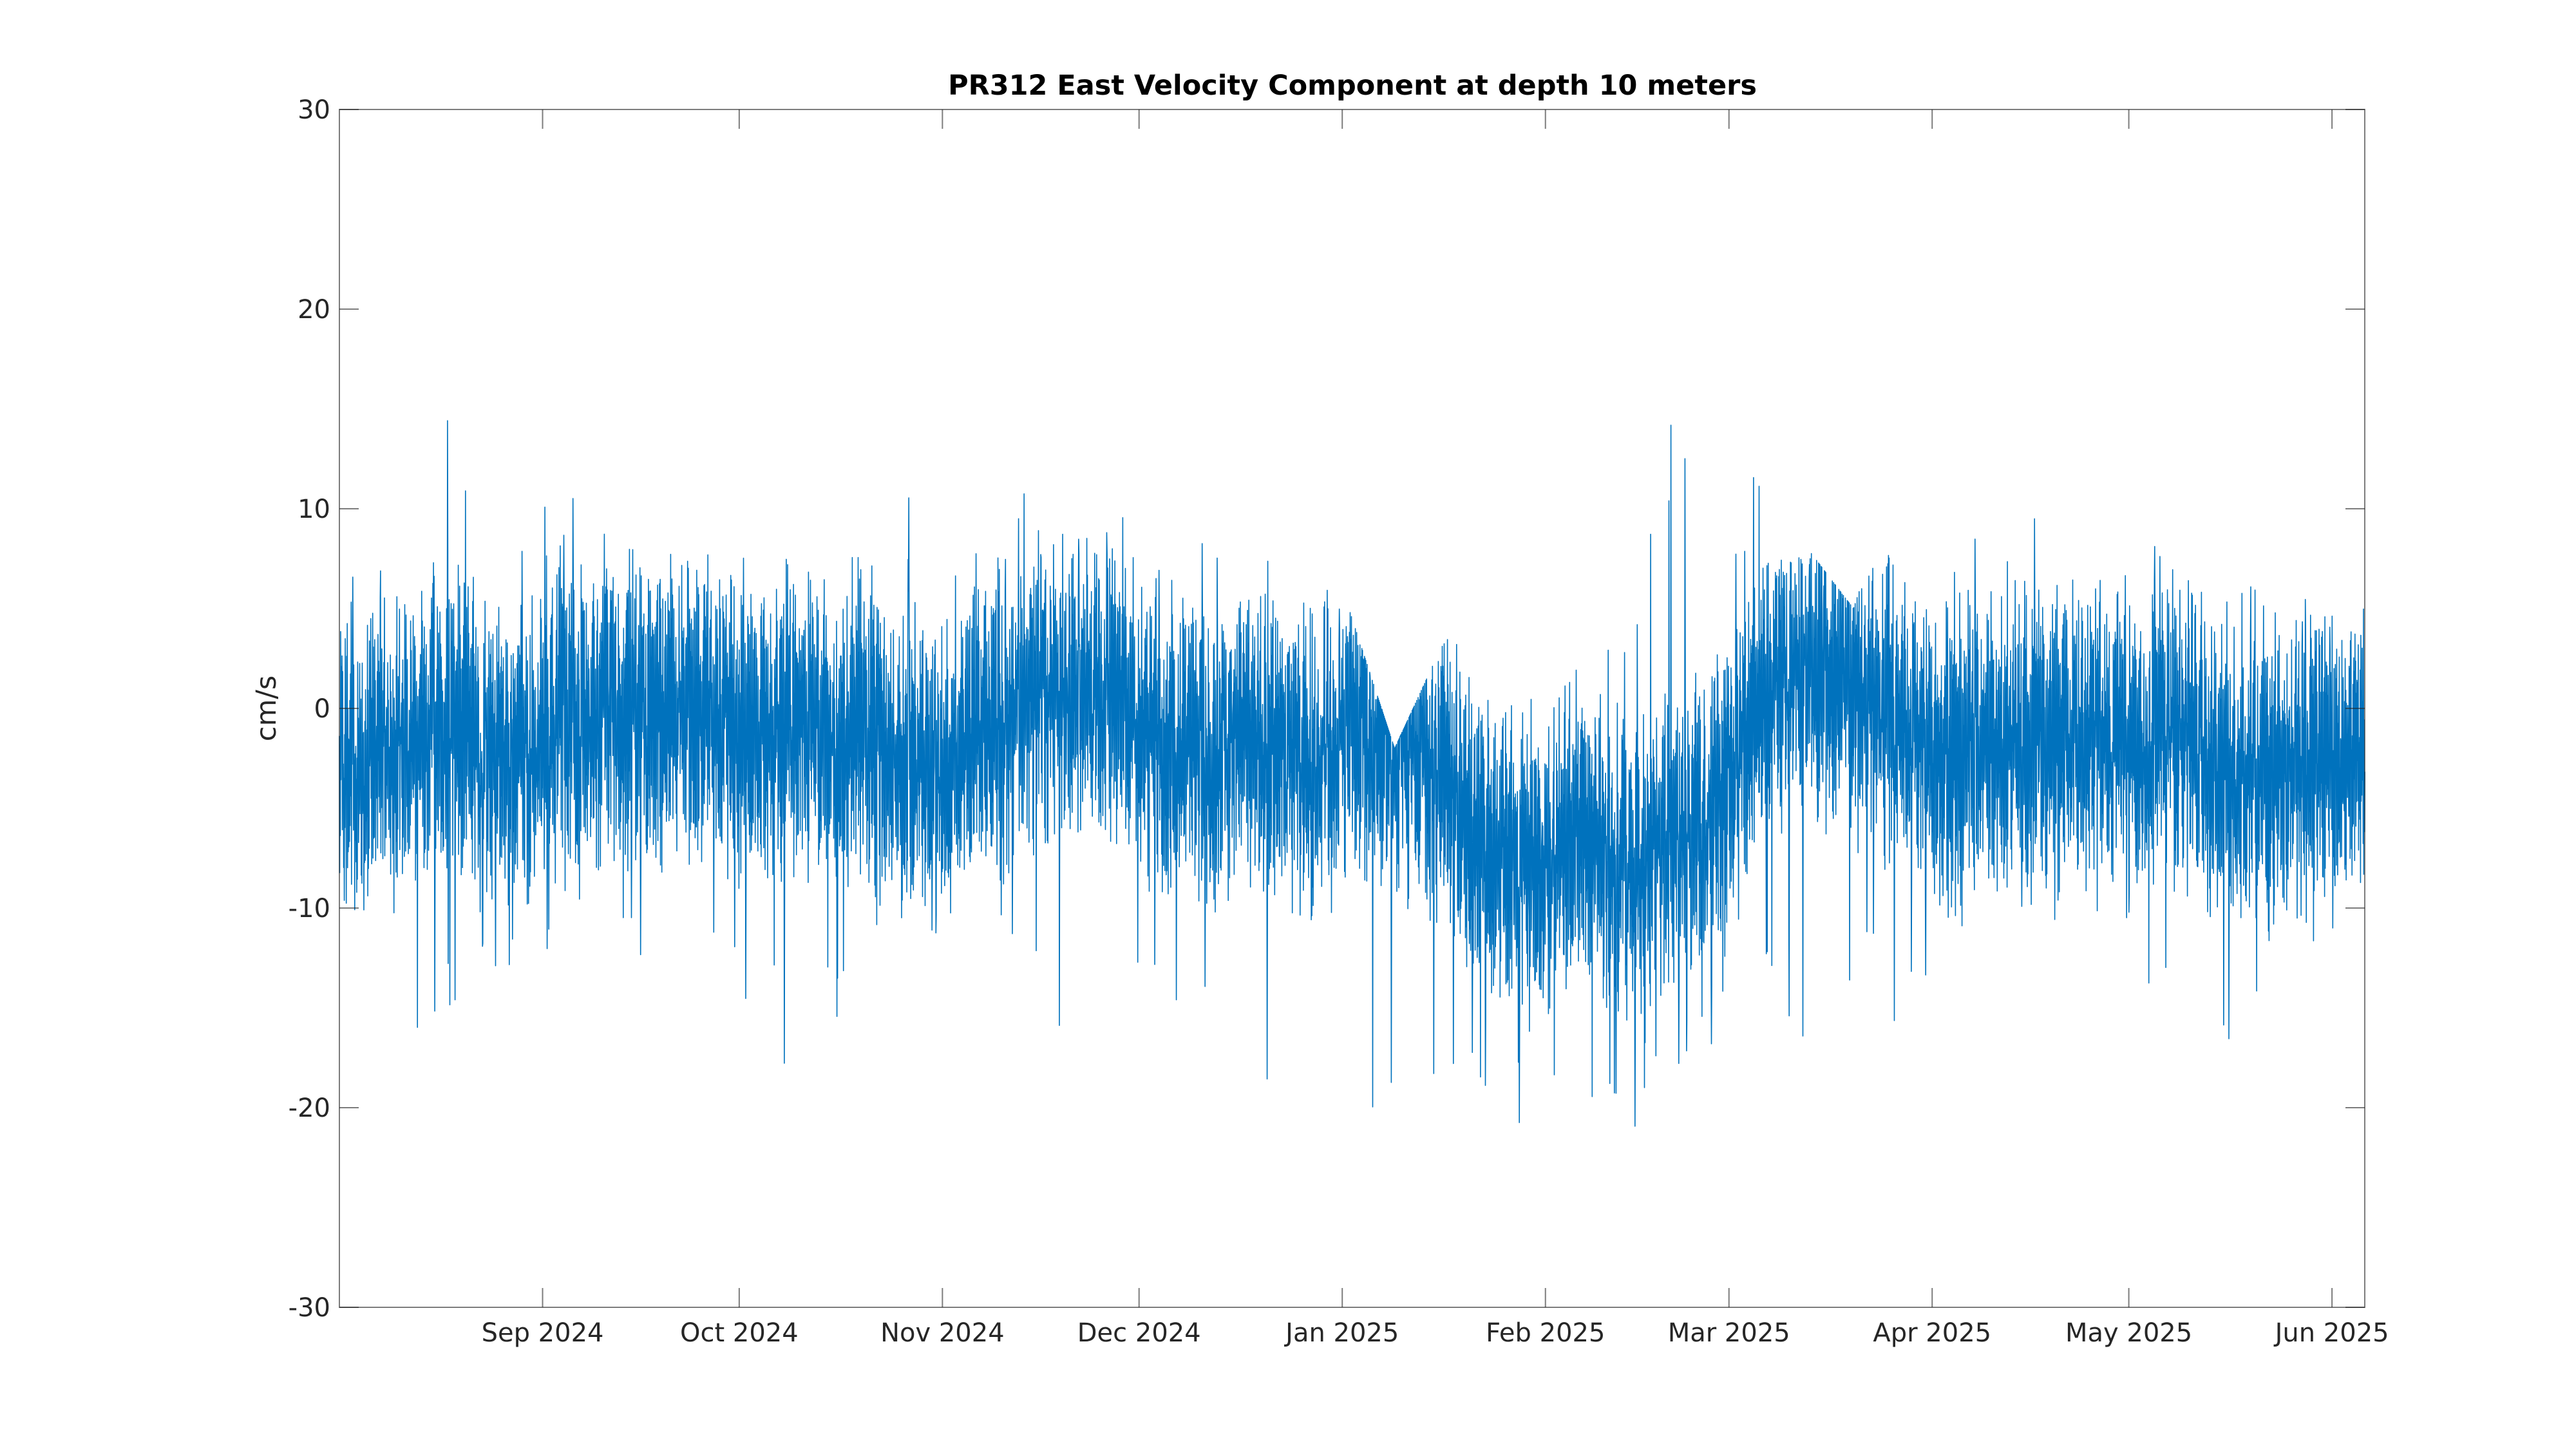 The image size is (2576, 1449). What do you see at coordinates (1932, 1333) in the screenshot?
I see `x-tick-label: Apr 2025` at bounding box center [1932, 1333].